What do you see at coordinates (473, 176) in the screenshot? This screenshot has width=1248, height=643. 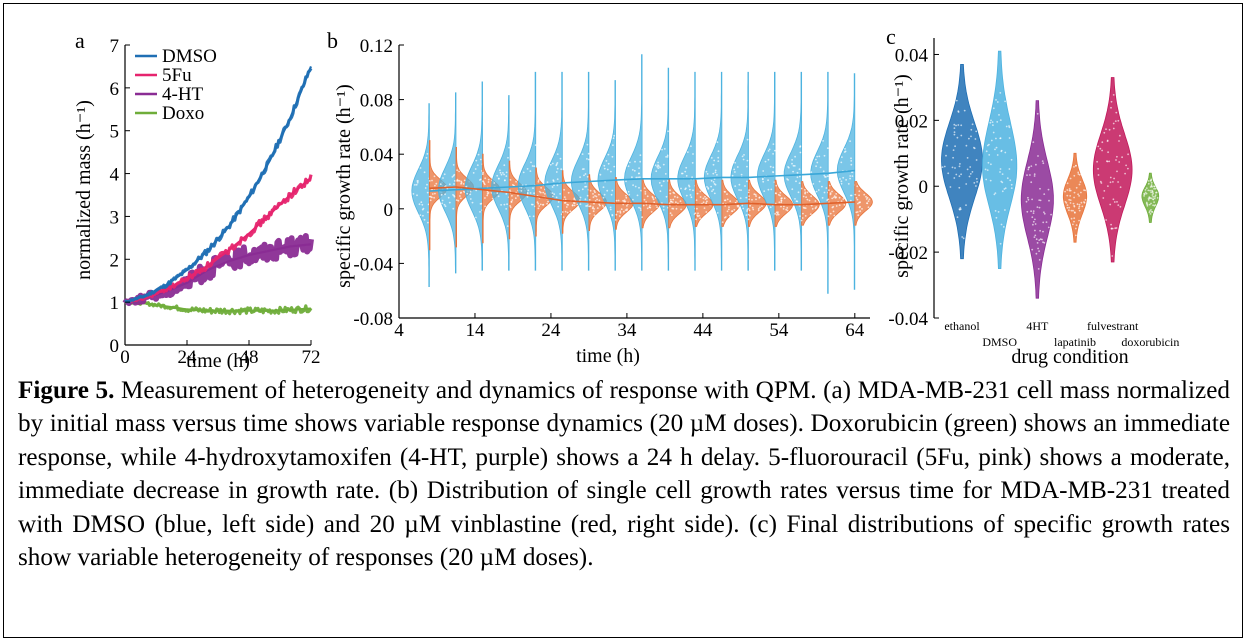 I see `panel-b-violin-dmso` at bounding box center [473, 176].